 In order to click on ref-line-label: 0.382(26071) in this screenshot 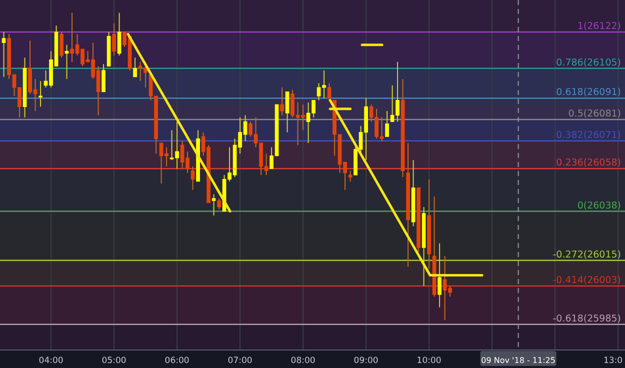, I will do `click(588, 135)`.